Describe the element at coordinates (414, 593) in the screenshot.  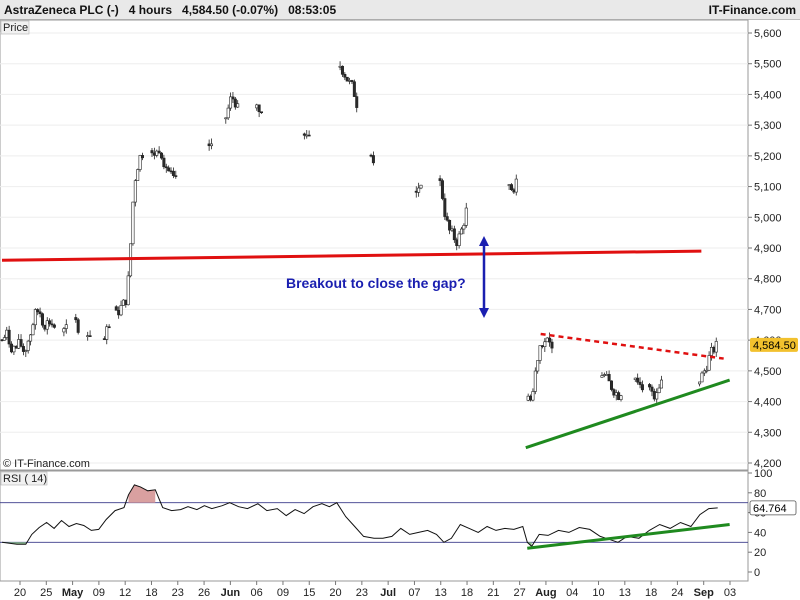
I see `x-tick-label: 07` at that location.